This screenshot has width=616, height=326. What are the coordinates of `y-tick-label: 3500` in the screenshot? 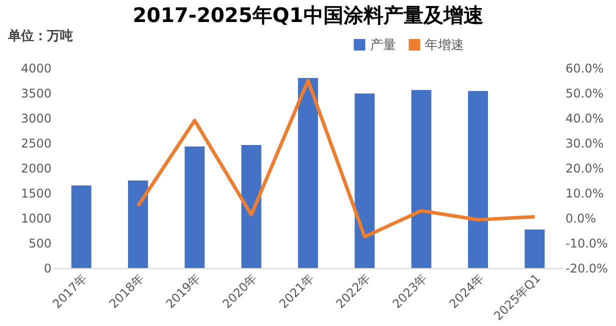 It's located at (36, 93).